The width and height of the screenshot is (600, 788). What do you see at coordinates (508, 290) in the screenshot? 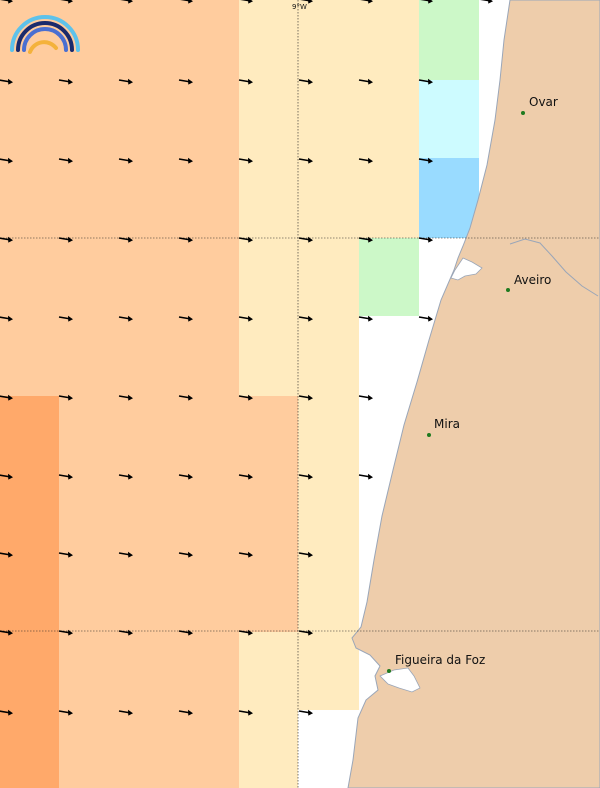
I see `city-dot-aveiro` at bounding box center [508, 290].